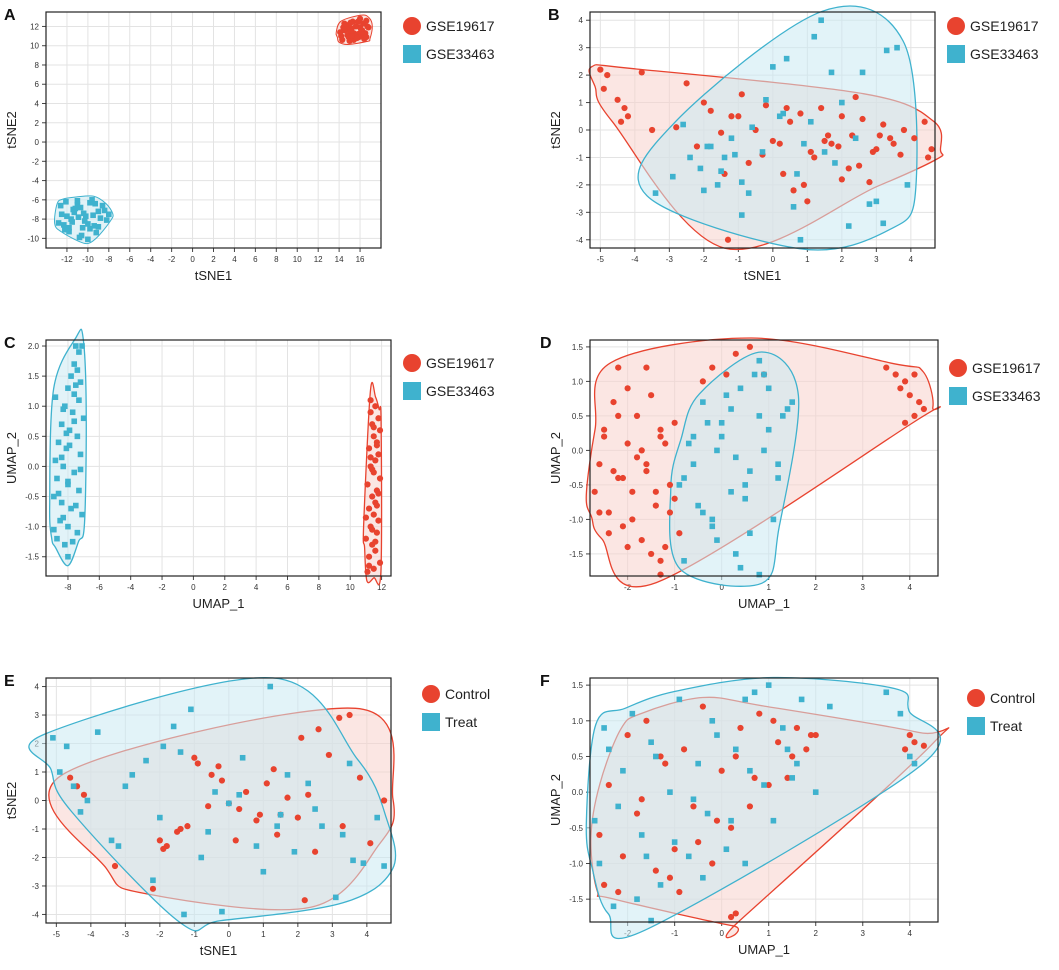  Describe the element at coordinates (764, 949) in the screenshot. I see `x-axis-title: UMAP_1` at that location.